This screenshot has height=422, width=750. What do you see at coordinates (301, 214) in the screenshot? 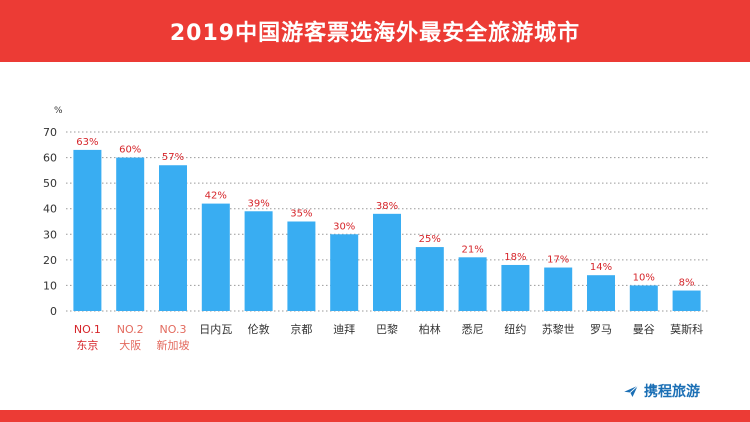
I see `bar-value-label: 35%` at bounding box center [301, 214].